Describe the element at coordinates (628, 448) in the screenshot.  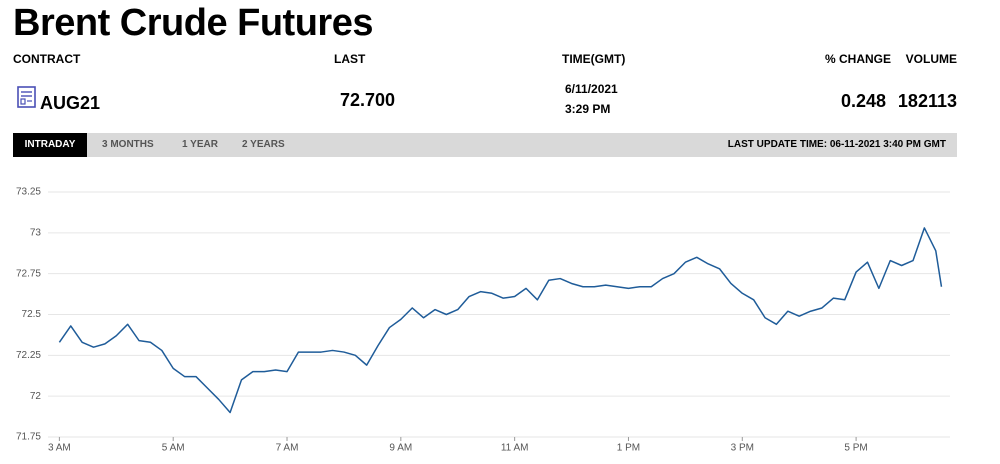
I see `x-tick-label: 1 PM` at that location.